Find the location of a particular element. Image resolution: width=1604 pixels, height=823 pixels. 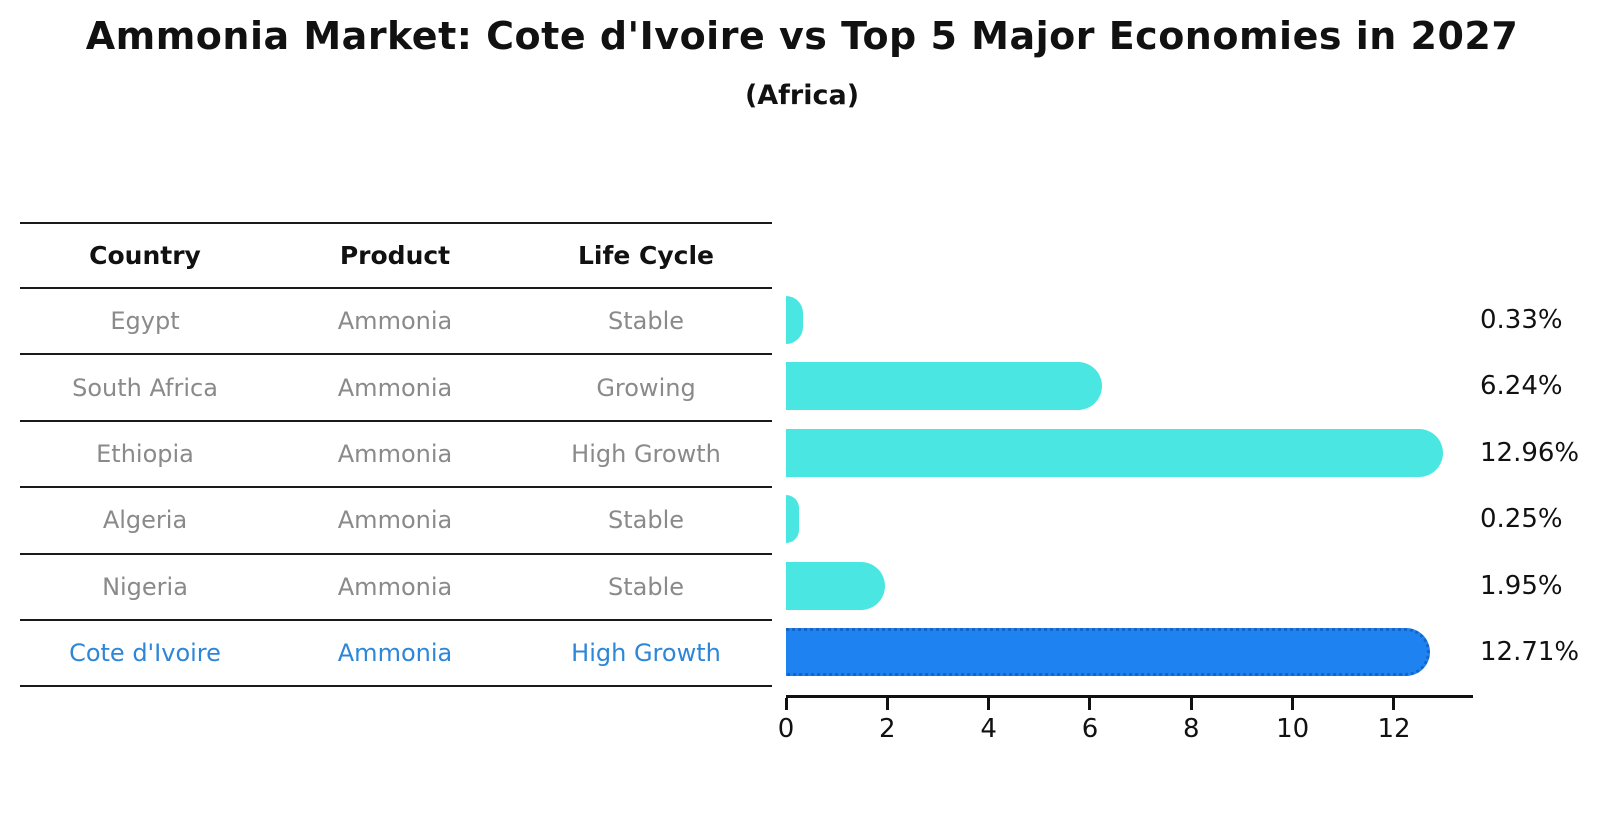

bar-cote-divoire is located at coordinates (1108, 652).